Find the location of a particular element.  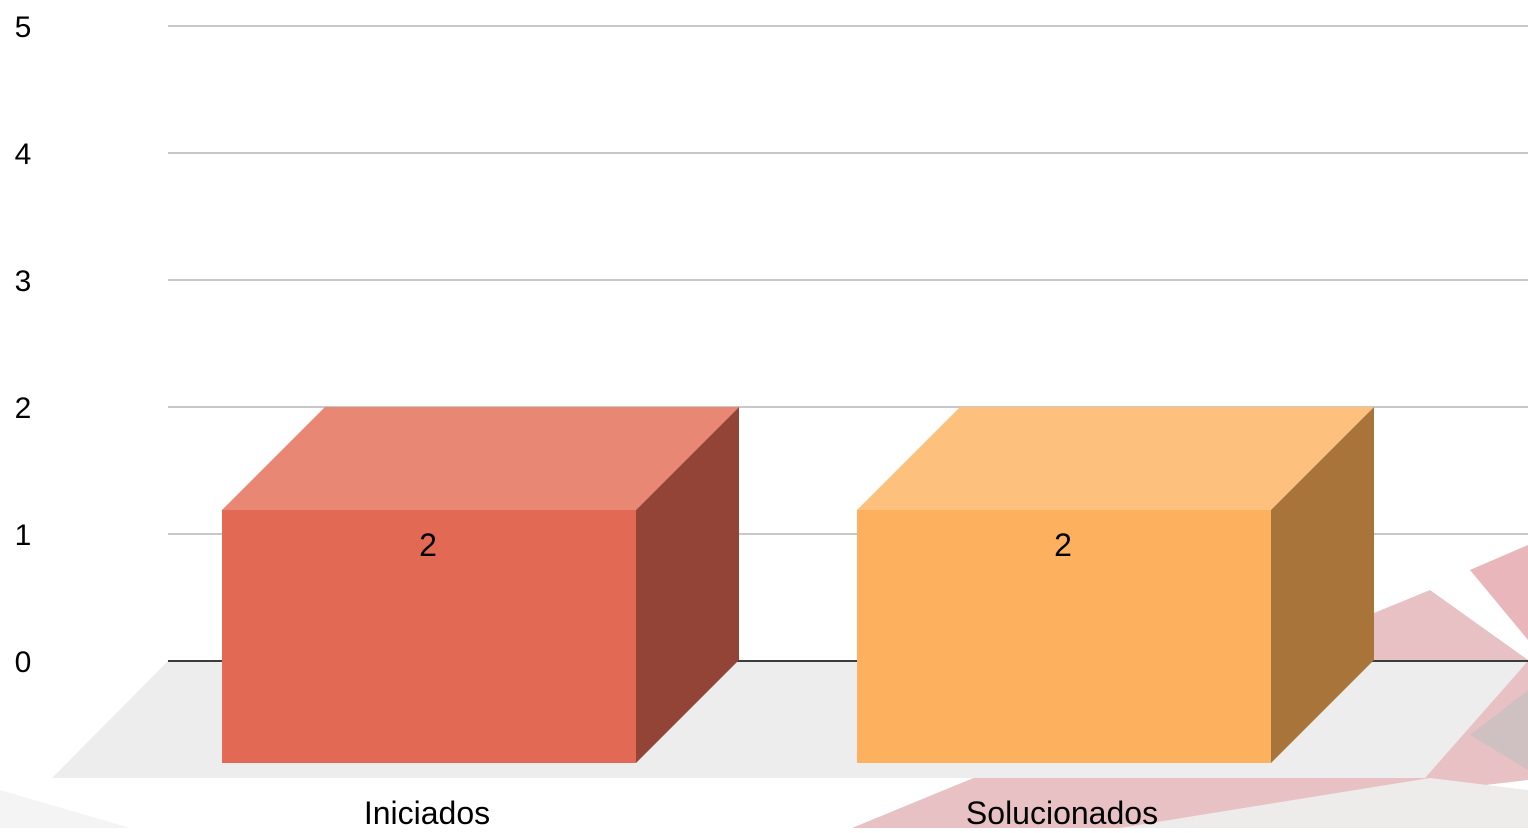

x-tick-label: Iniciados is located at coordinates (427, 811).